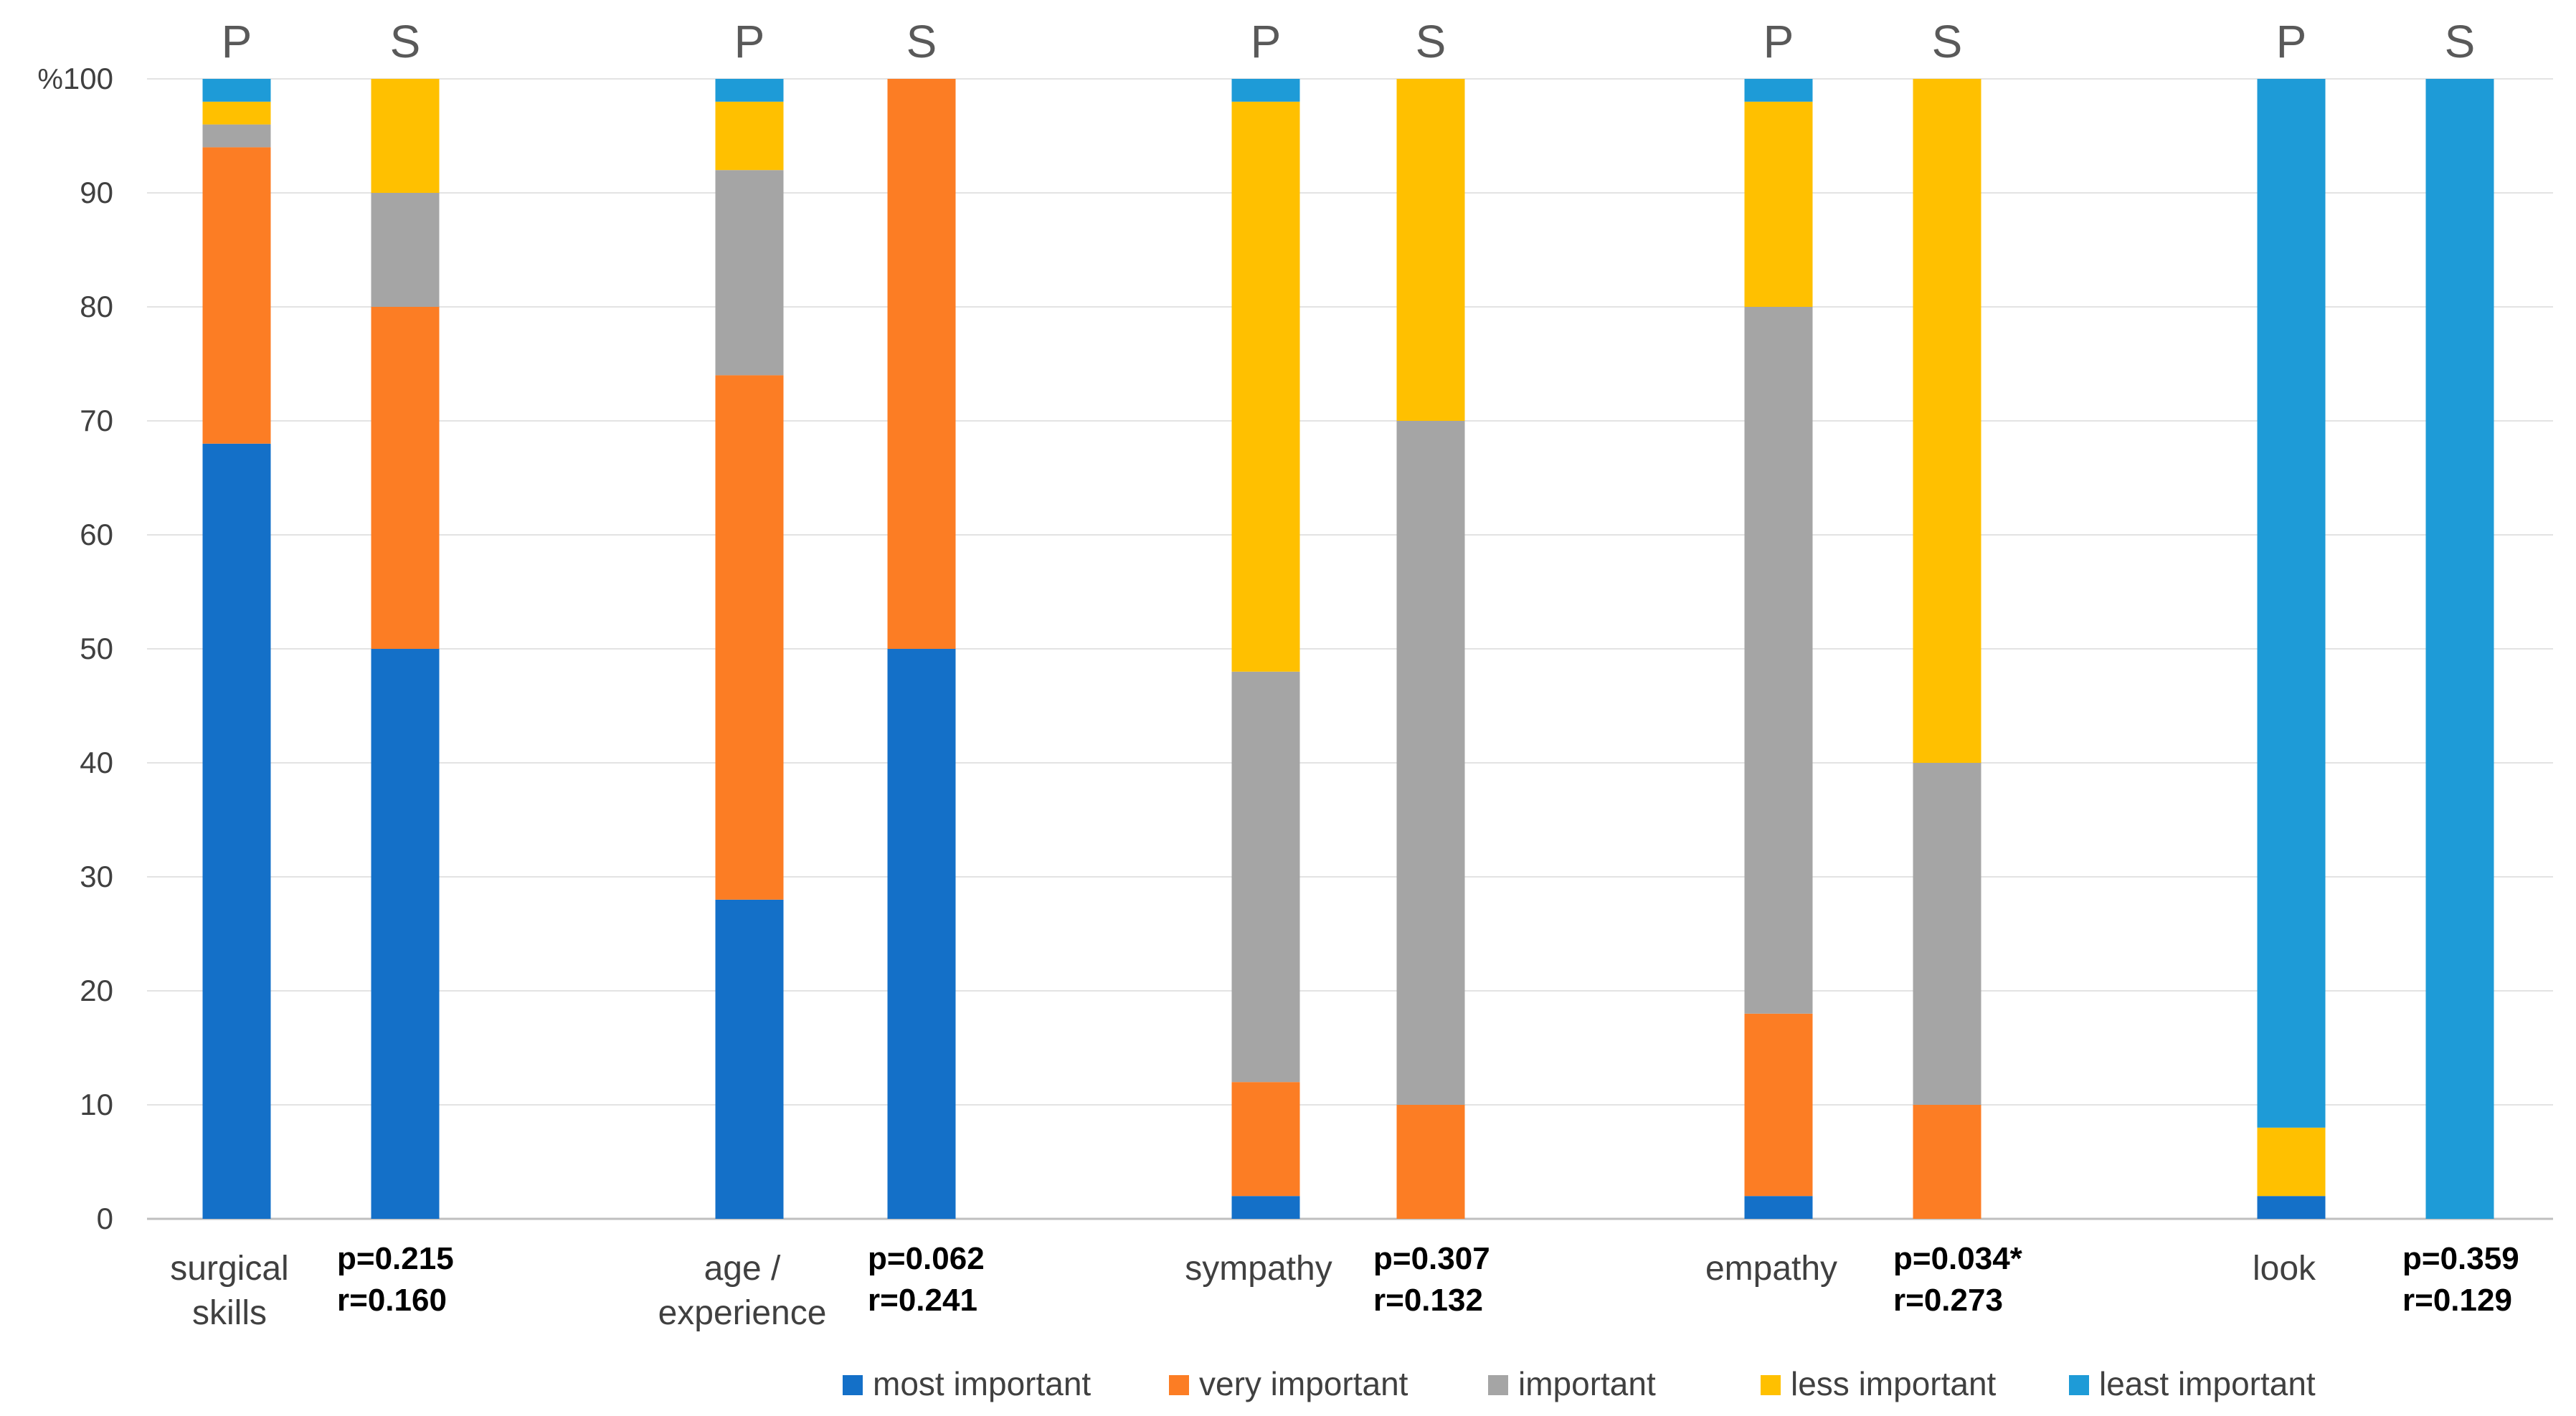 This screenshot has height=1416, width=2576. What do you see at coordinates (2207, 1383) in the screenshot?
I see `legend-entry: least important` at bounding box center [2207, 1383].